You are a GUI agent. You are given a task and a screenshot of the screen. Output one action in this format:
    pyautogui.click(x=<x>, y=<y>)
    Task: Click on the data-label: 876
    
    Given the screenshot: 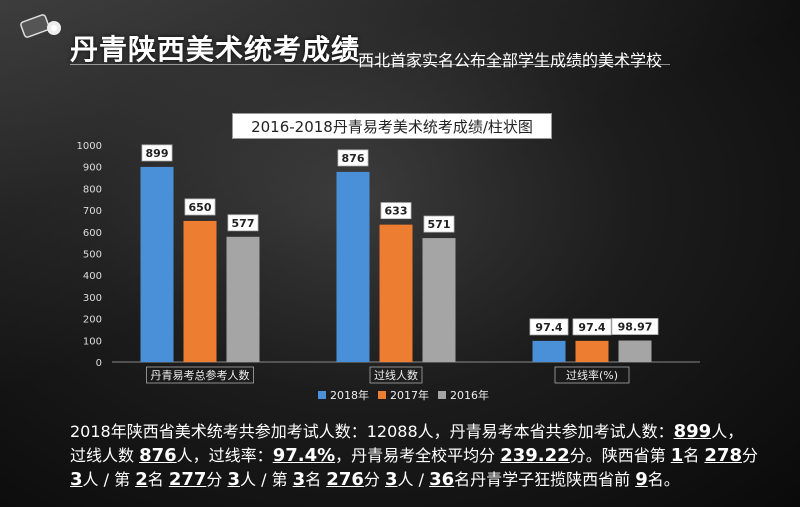 What is the action you would take?
    pyautogui.click(x=353, y=158)
    